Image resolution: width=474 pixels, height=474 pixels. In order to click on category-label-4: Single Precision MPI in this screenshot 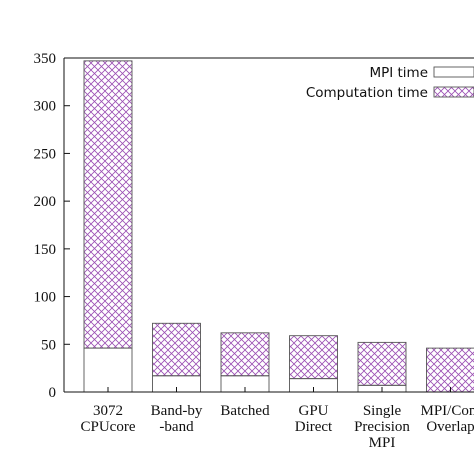, I will do `click(382, 427)`.